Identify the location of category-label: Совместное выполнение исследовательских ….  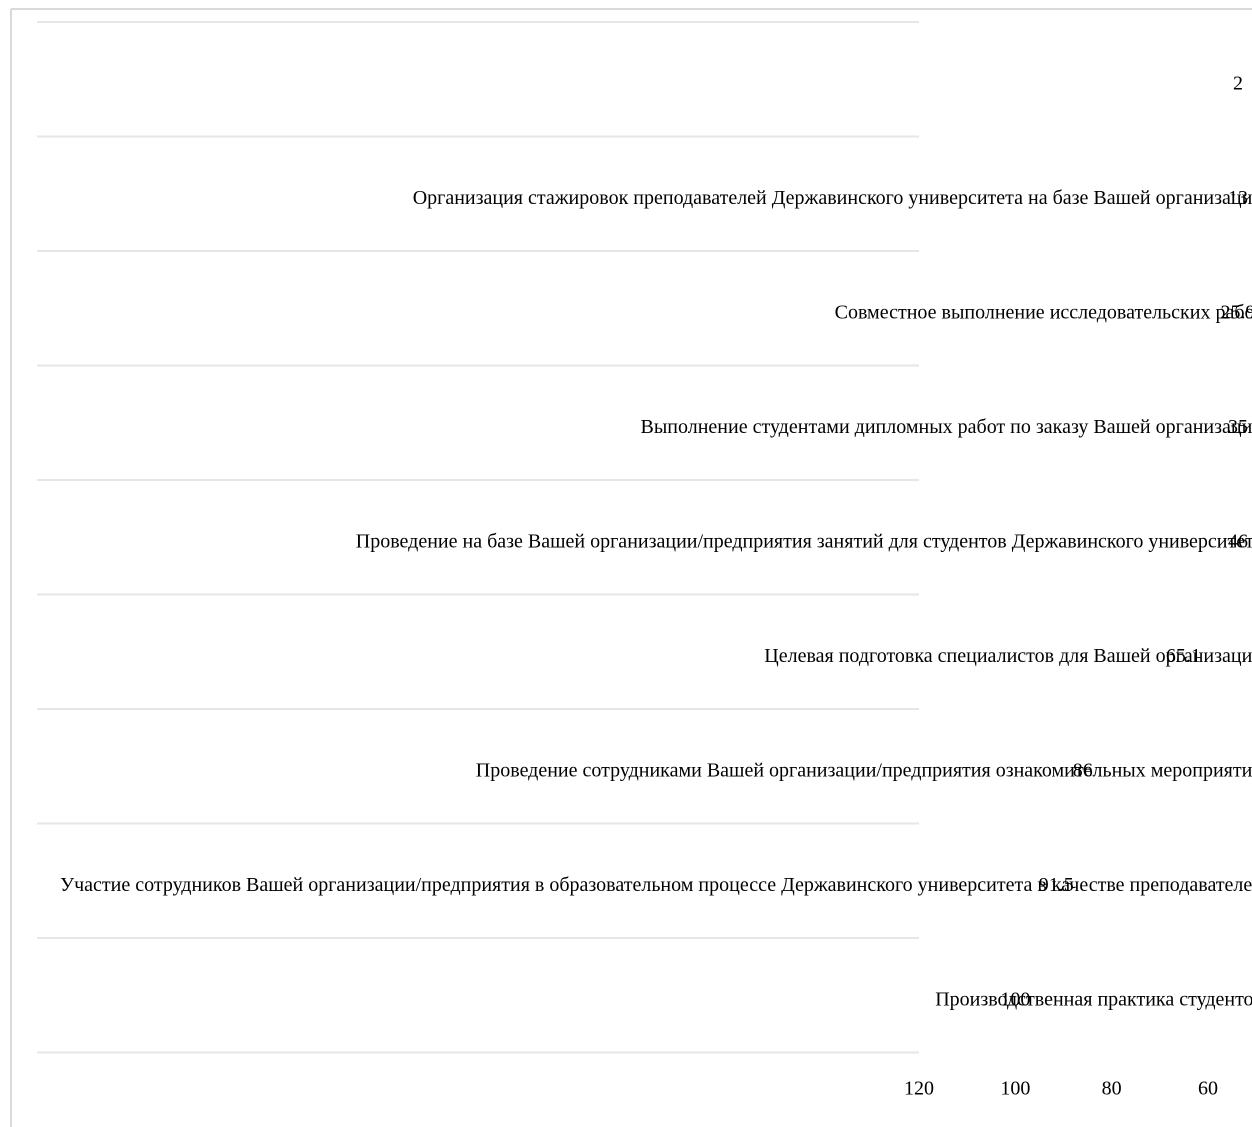
(1043, 313).